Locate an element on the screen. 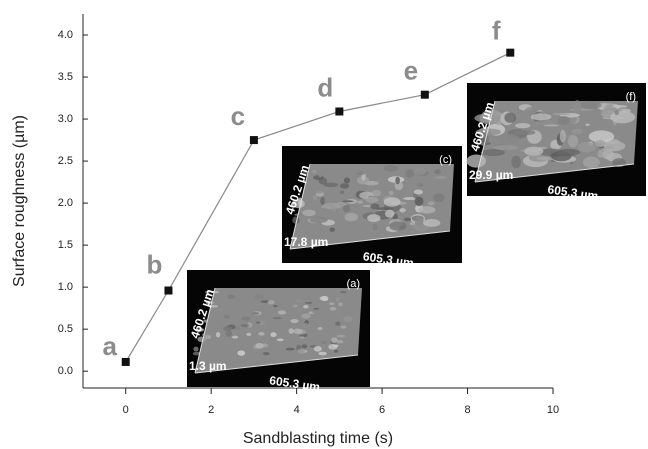  y-tick-label: 2.0 is located at coordinates (65, 203).